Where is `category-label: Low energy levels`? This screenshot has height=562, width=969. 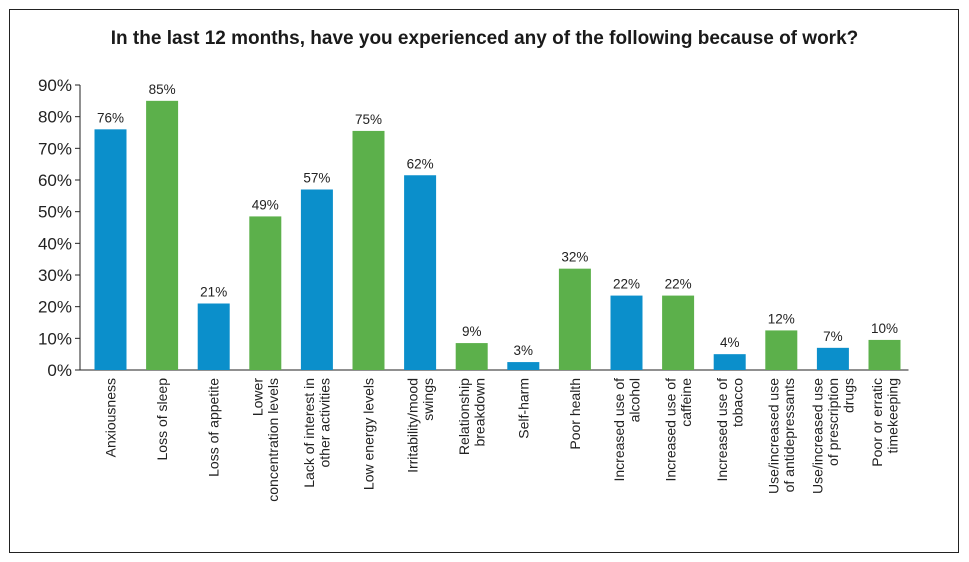 category-label: Low energy levels is located at coordinates (369, 434).